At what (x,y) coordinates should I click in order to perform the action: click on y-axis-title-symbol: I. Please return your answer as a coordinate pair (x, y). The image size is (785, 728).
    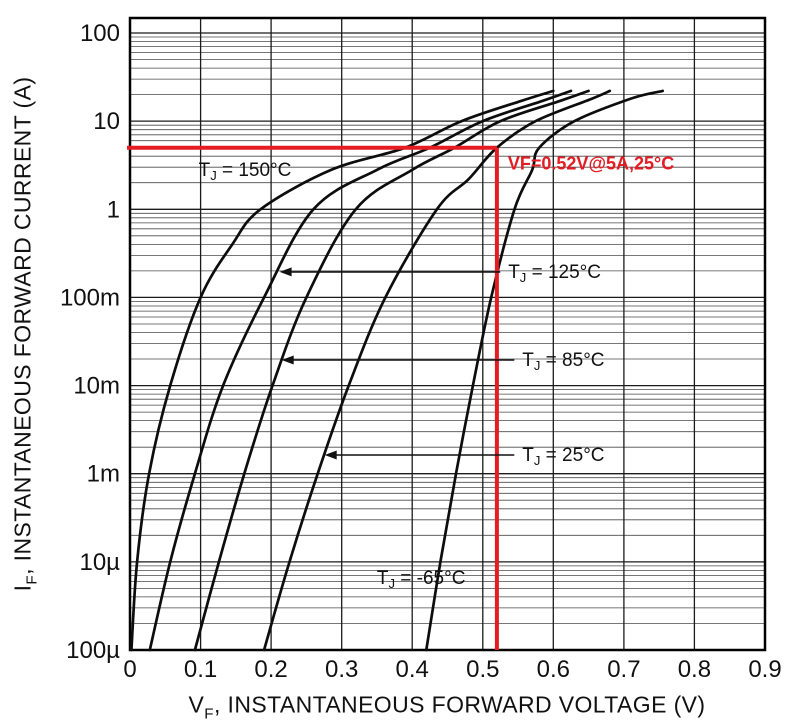
    Looking at the image, I should click on (22, 588).